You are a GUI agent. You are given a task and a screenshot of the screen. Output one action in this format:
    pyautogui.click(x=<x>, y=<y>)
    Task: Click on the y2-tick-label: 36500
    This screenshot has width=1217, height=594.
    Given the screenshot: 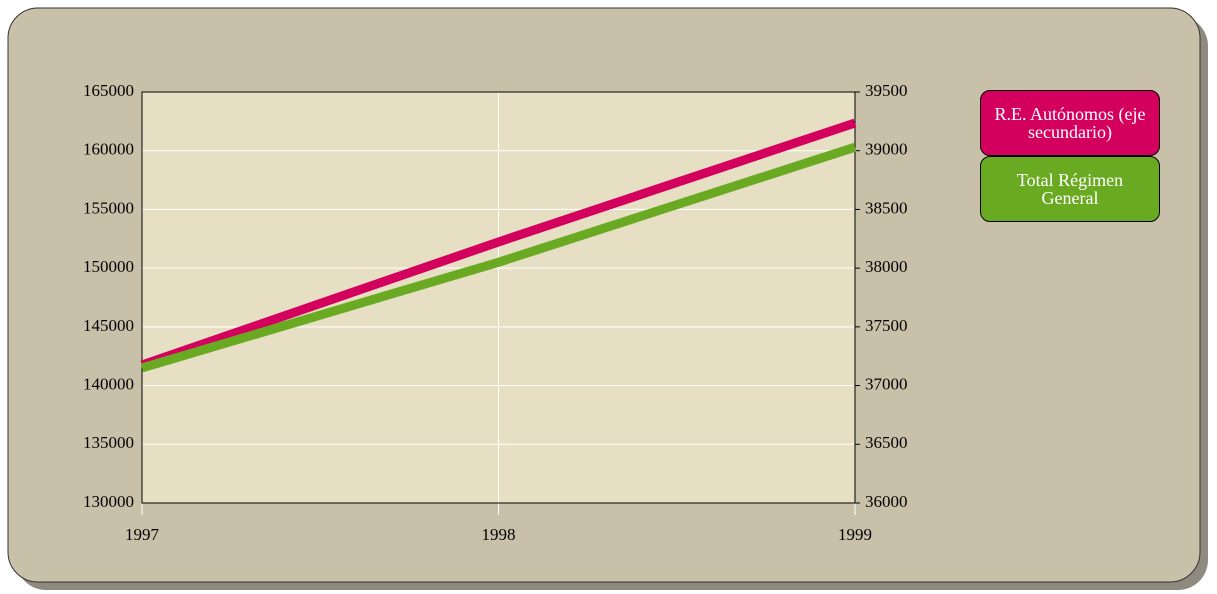 What is the action you would take?
    pyautogui.click(x=886, y=442)
    